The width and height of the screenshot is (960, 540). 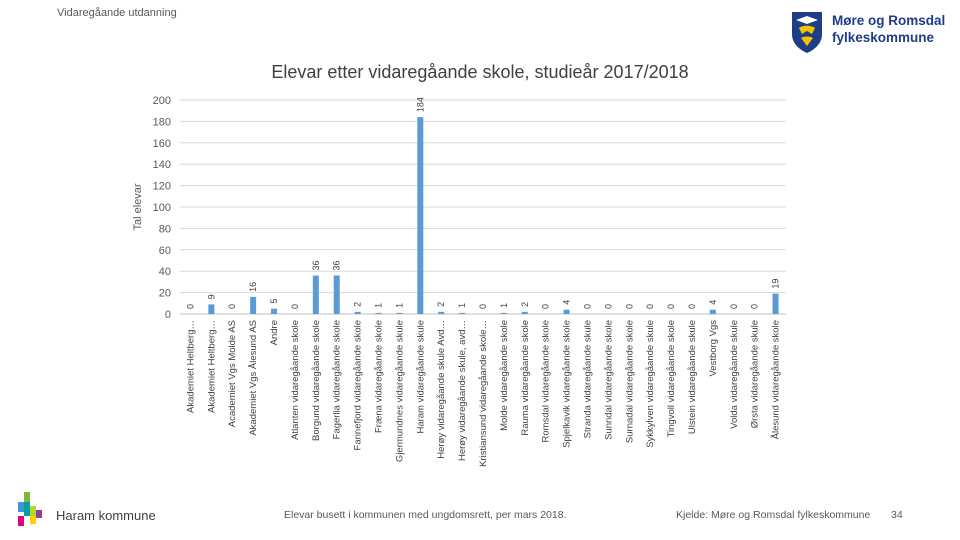 What do you see at coordinates (168, 315) in the screenshot?
I see `y-tick-label: 0` at bounding box center [168, 315].